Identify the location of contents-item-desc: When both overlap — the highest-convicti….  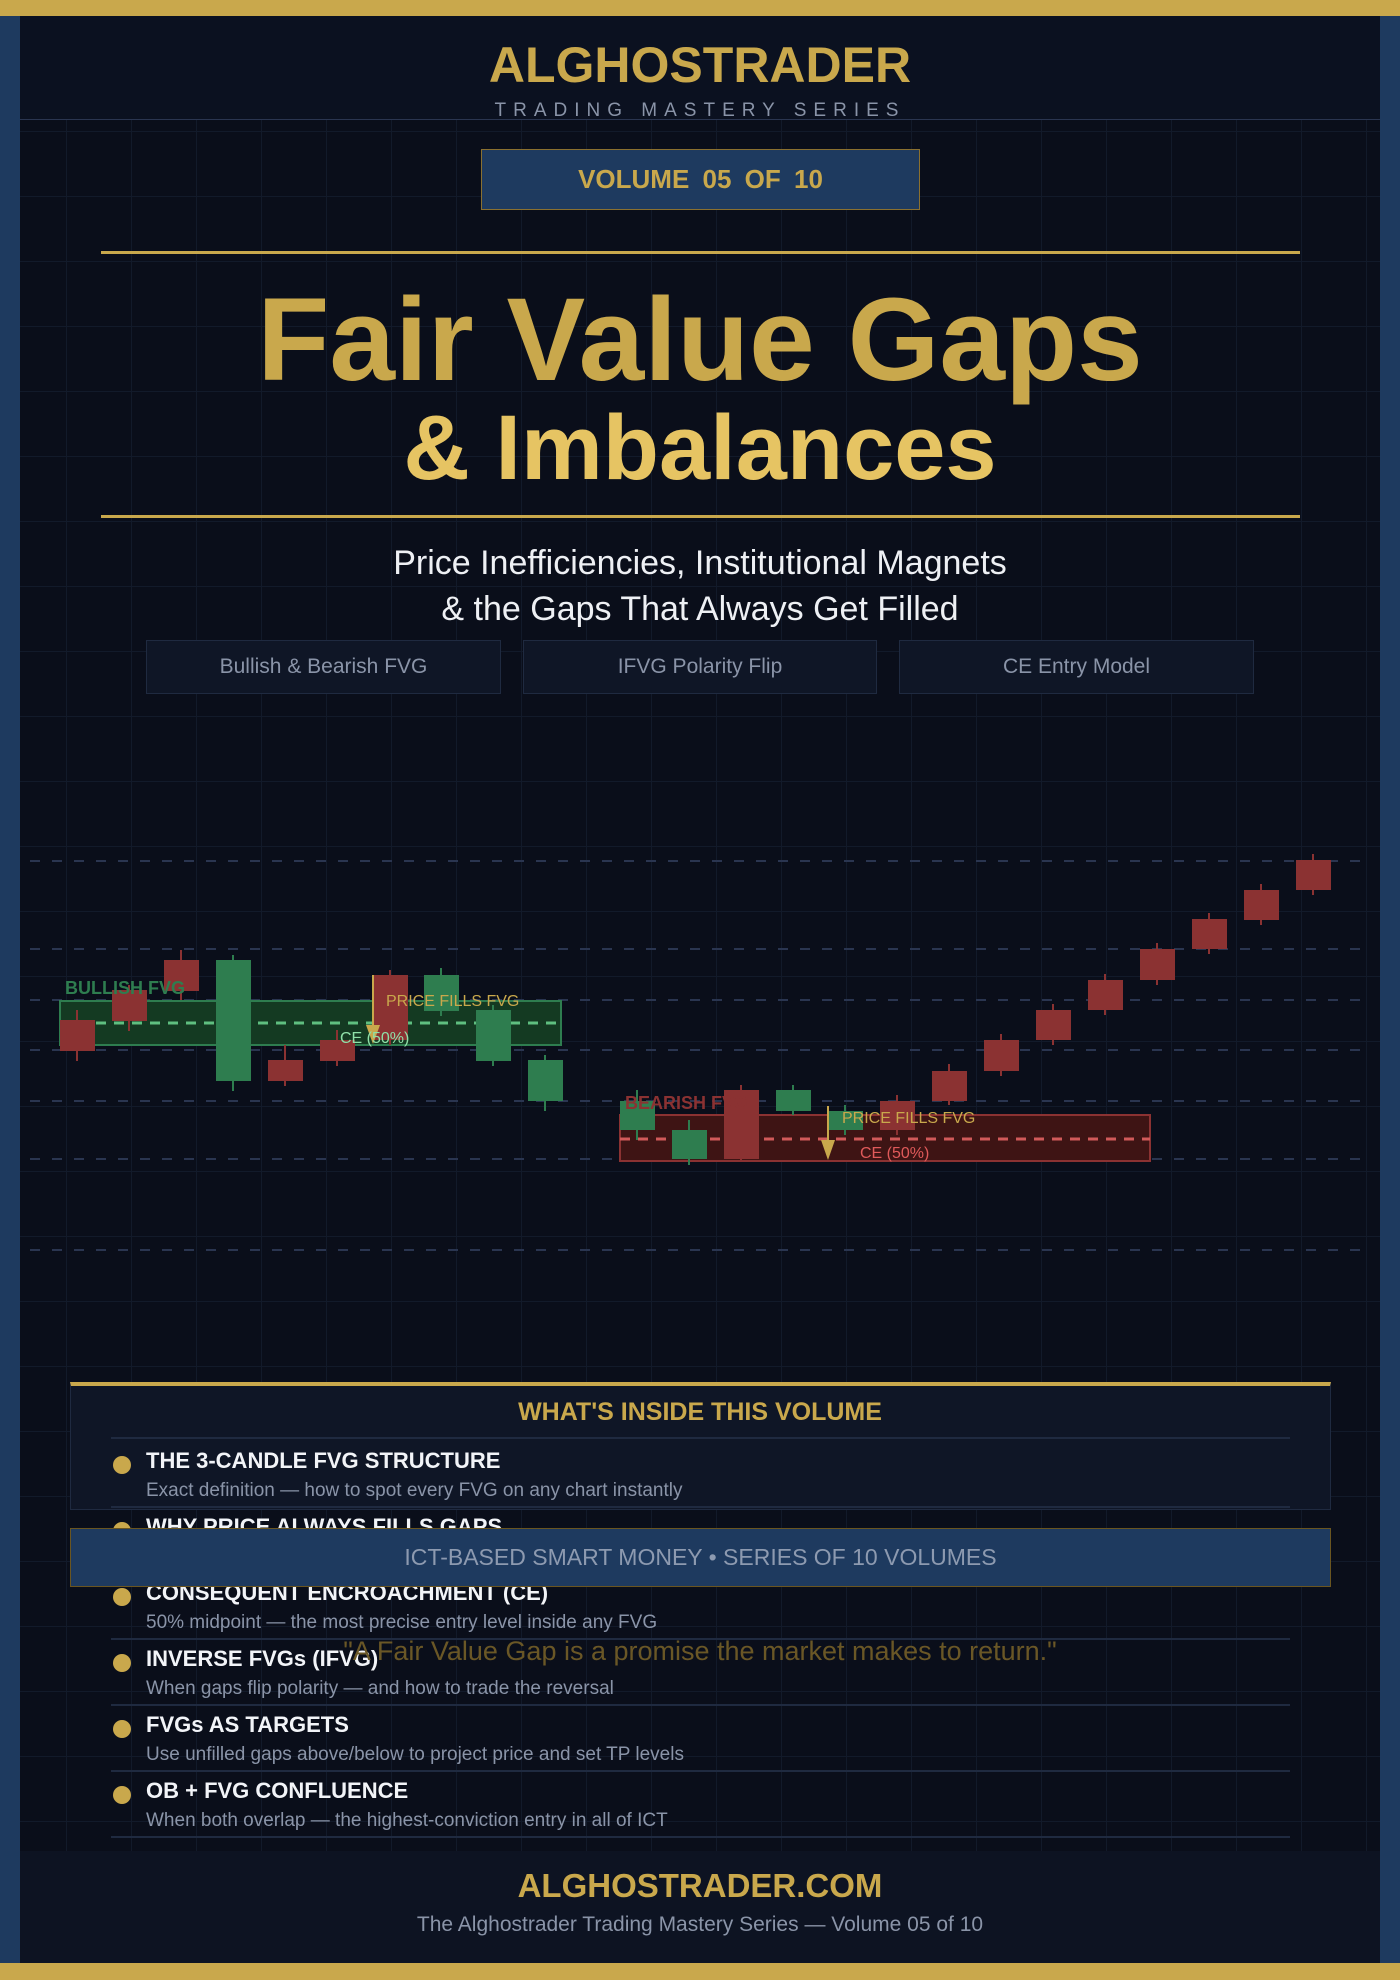
(407, 1820).